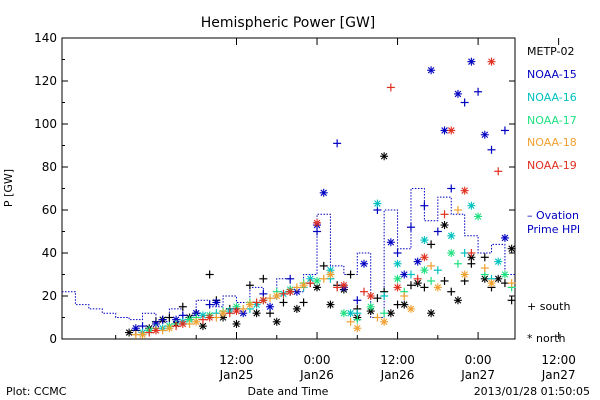 The image size is (600, 400). What do you see at coordinates (553, 229) in the screenshot?
I see `legend-model-line2: Prime HPI` at bounding box center [553, 229].